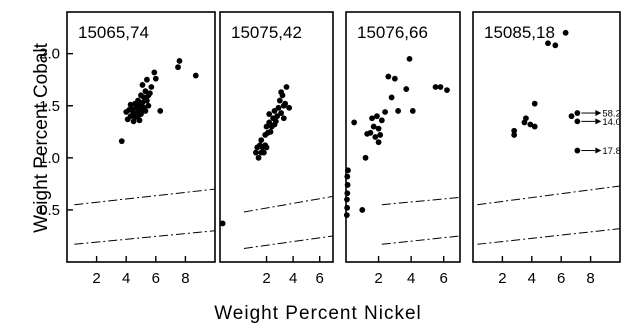 Image resolution: width=628 pixels, height=326 pixels. I want to click on panel-title: 15065,74, so click(113, 32).